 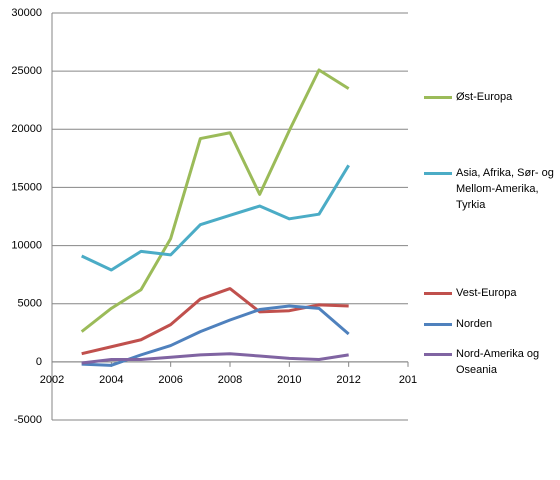 What do you see at coordinates (111, 380) in the screenshot?
I see `x-tick-label: 2004` at bounding box center [111, 380].